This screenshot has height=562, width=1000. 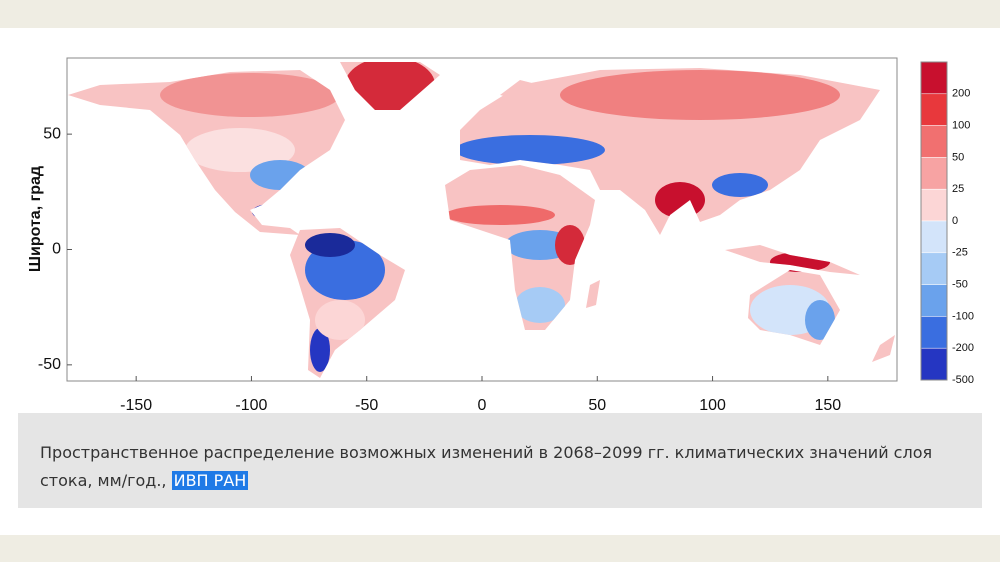 I want to click on x-tick-label: -100, so click(x=251, y=404).